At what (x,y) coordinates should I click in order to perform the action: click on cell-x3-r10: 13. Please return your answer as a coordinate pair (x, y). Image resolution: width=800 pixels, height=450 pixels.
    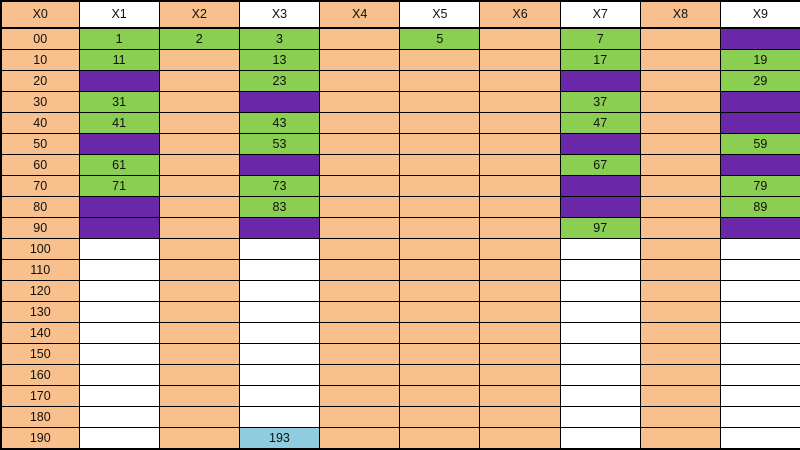
    Looking at the image, I should click on (279, 60).